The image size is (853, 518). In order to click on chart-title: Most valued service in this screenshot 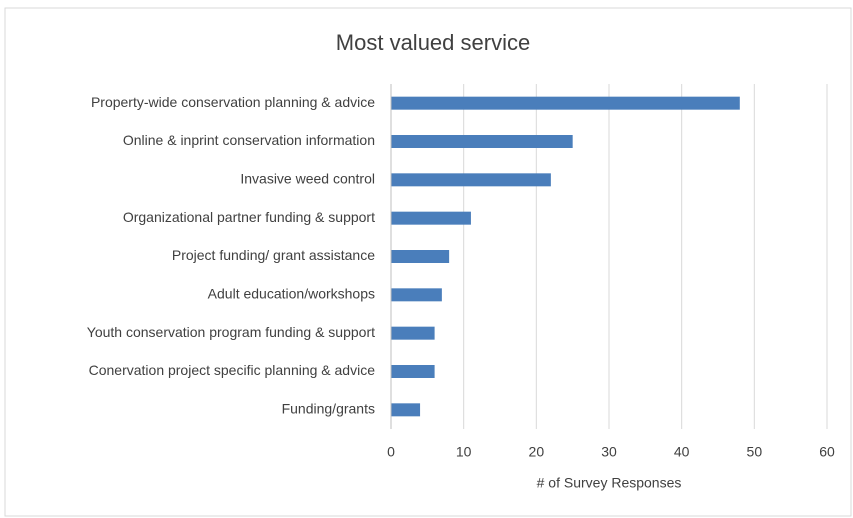, I will do `click(433, 42)`.